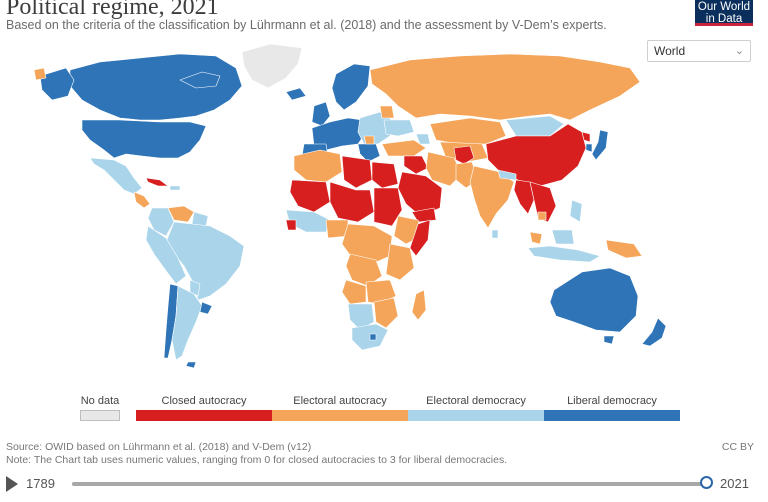 The width and height of the screenshot is (768, 502). I want to click on country-uk-ireland, so click(321, 114).